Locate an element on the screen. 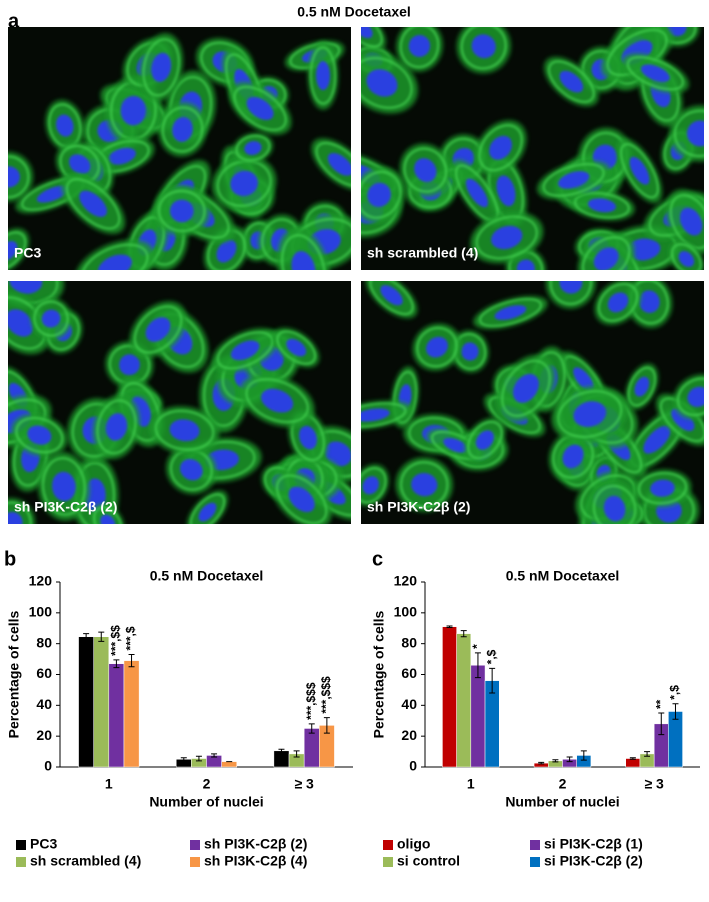 The image size is (709, 902). micrograph: sh PI3K-C2β (2) is located at coordinates (532, 402).